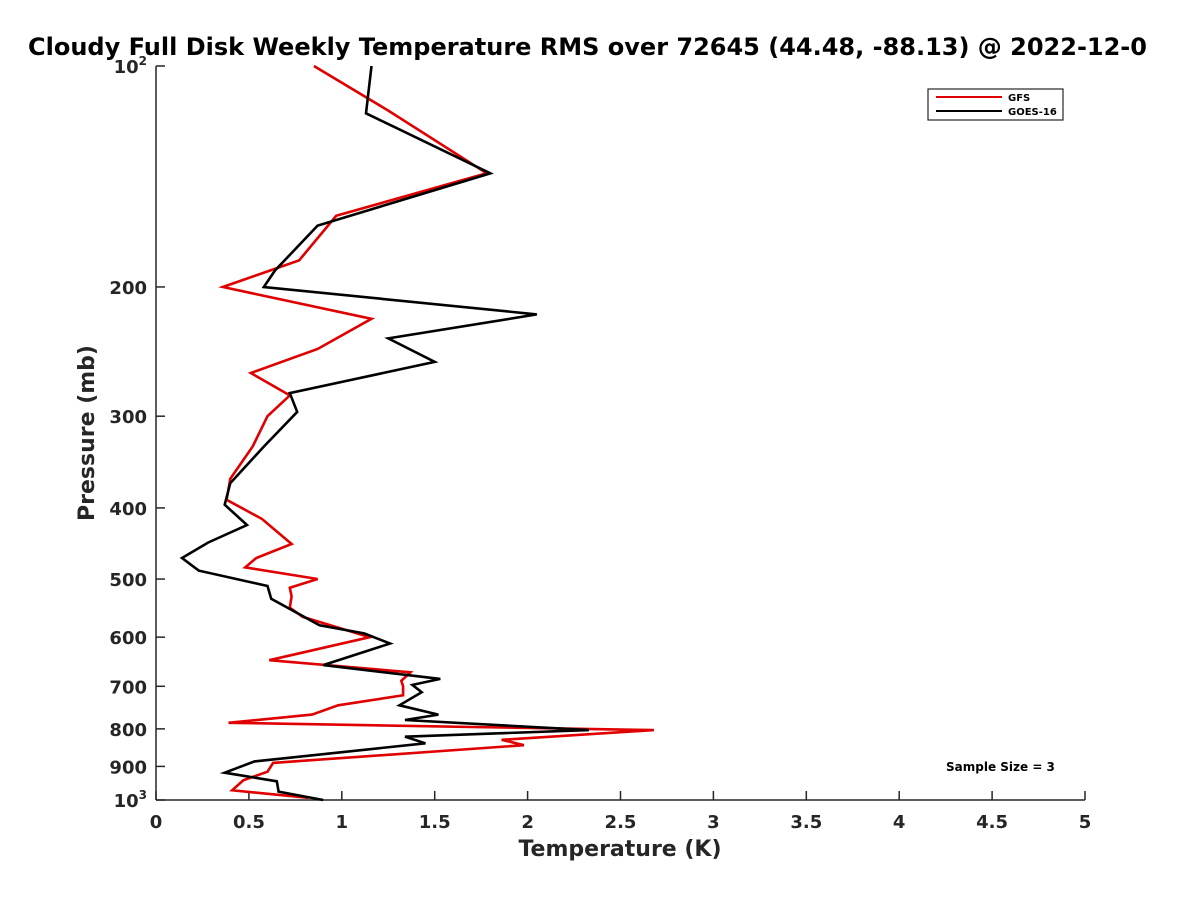 The image size is (1200, 900). What do you see at coordinates (128, 767) in the screenshot?
I see `y-tick-label: 900` at bounding box center [128, 767].